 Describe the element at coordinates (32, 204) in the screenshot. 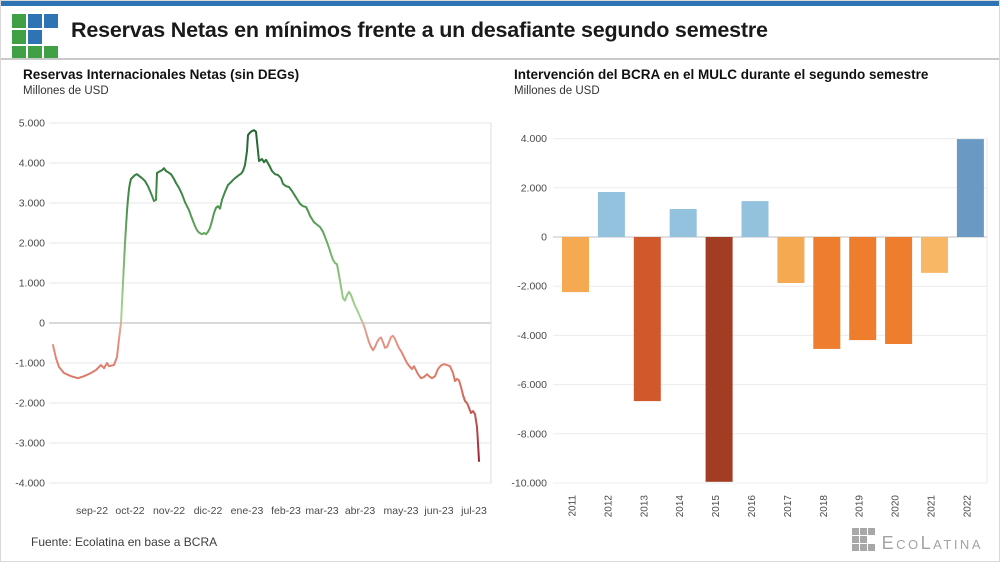

I see `svg-text: 3.000` at that location.